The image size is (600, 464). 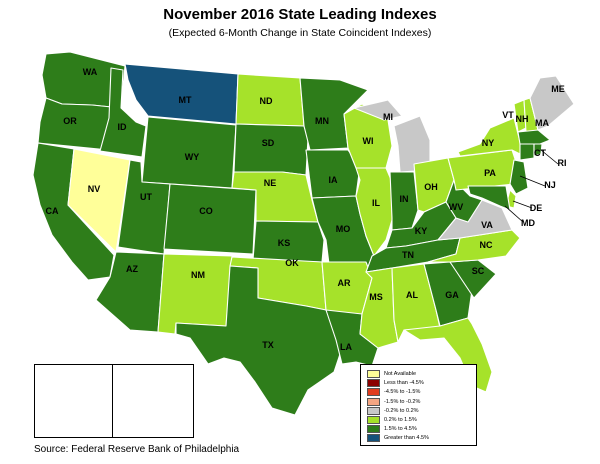 What do you see at coordinates (94, 189) in the screenshot?
I see `state-label-nv: NV` at bounding box center [94, 189].